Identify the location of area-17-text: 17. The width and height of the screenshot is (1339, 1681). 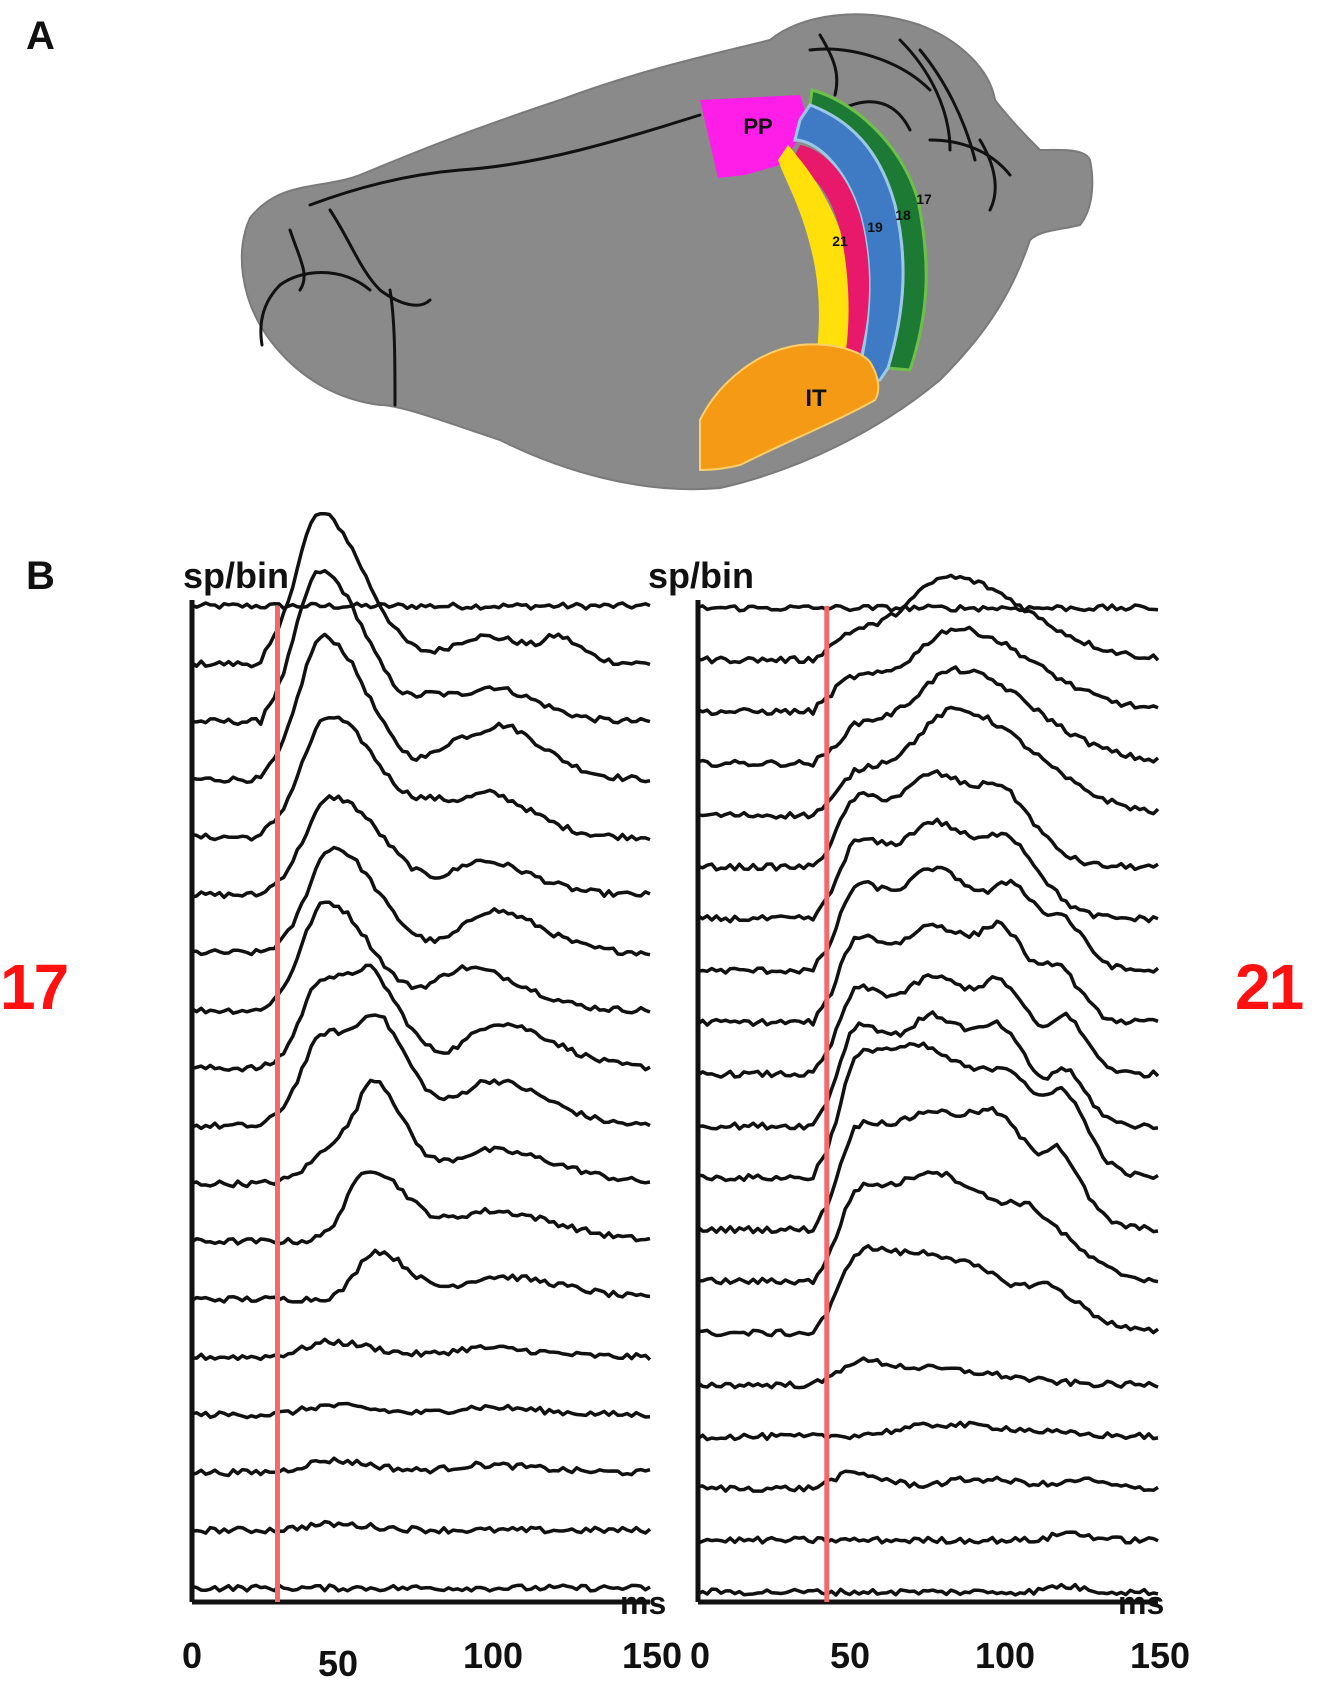
(924, 199).